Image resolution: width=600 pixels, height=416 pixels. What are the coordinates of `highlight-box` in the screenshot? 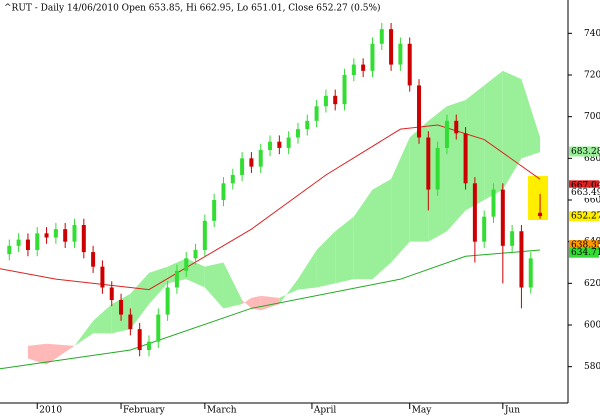 It's located at (538, 198).